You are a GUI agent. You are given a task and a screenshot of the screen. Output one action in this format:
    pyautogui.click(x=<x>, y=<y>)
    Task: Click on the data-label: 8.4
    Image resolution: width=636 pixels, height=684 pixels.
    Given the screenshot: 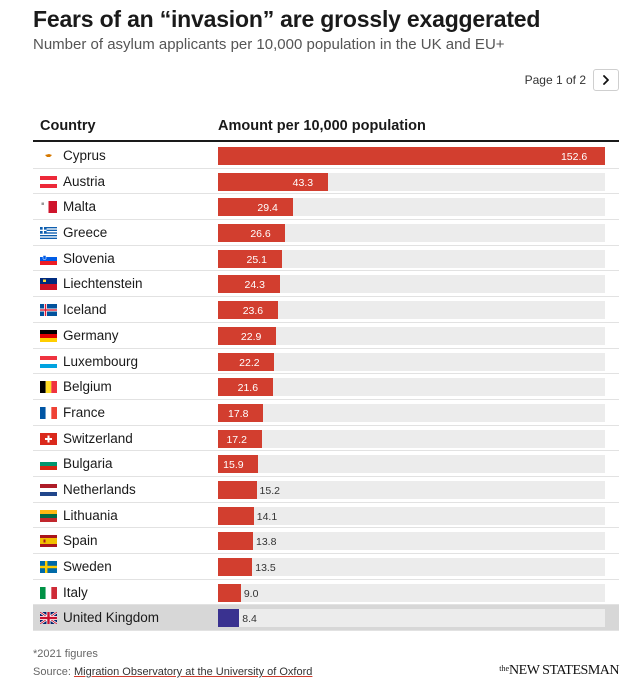 What is the action you would take?
    pyautogui.click(x=249, y=619)
    